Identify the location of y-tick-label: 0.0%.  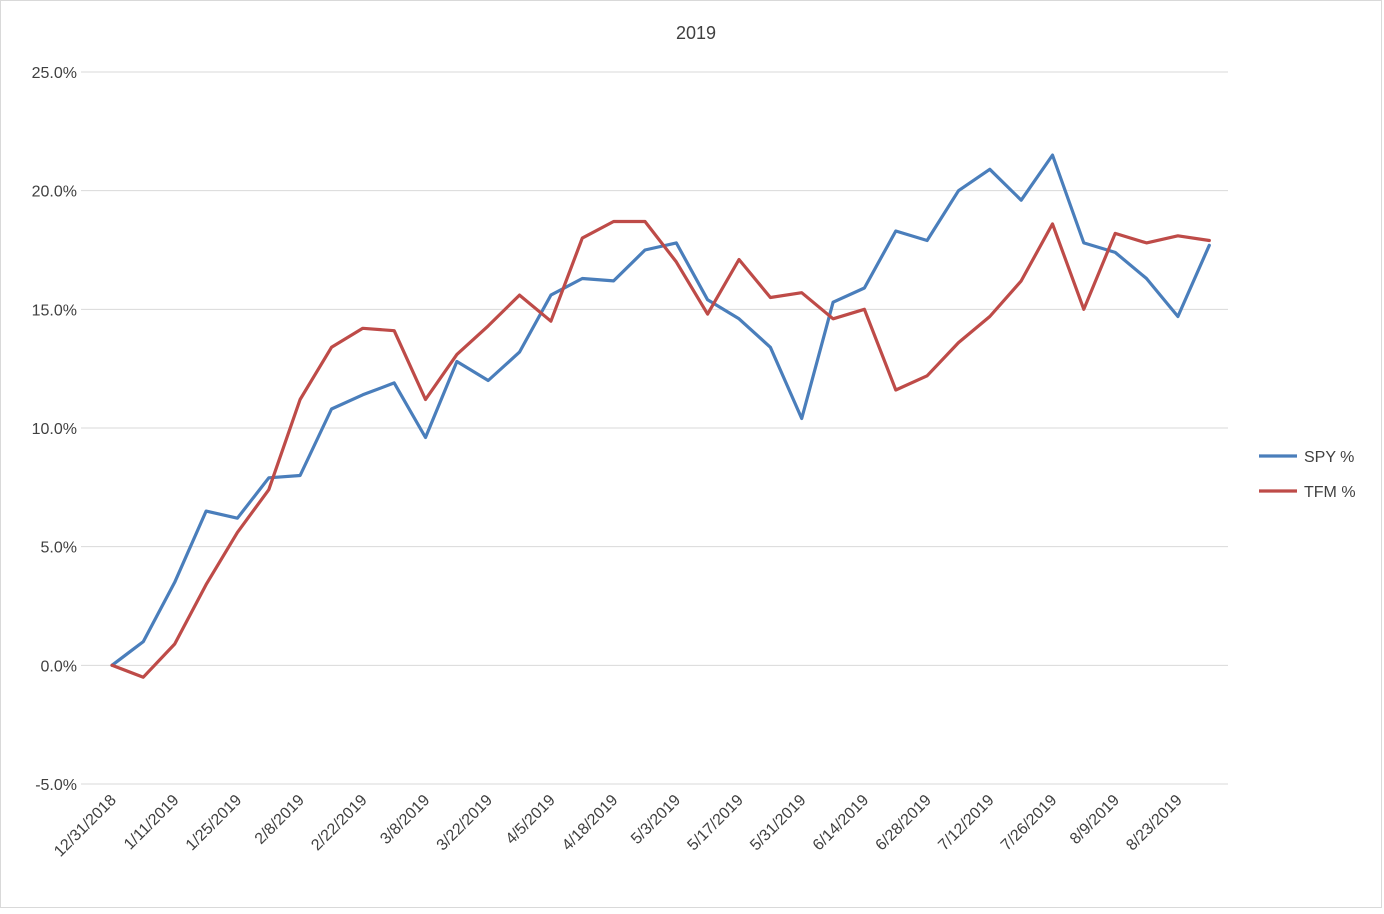
(59, 666).